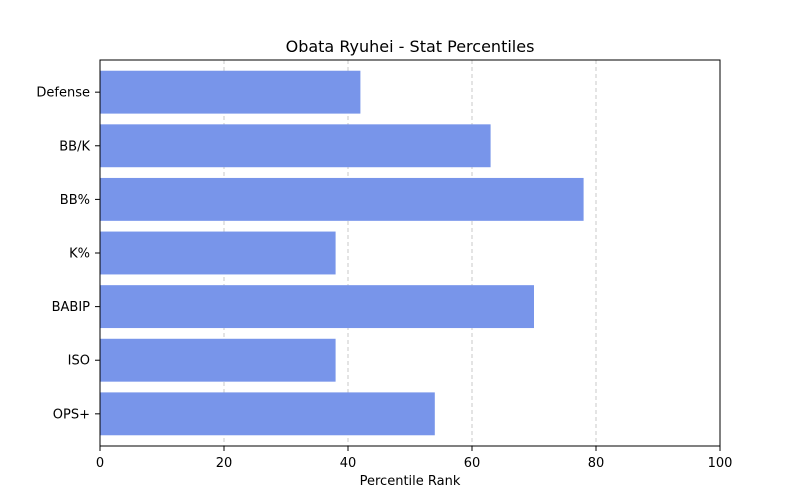 The image size is (800, 500). I want to click on x-axis-ticks: 0 20 40 60 80 100, so click(414, 458).